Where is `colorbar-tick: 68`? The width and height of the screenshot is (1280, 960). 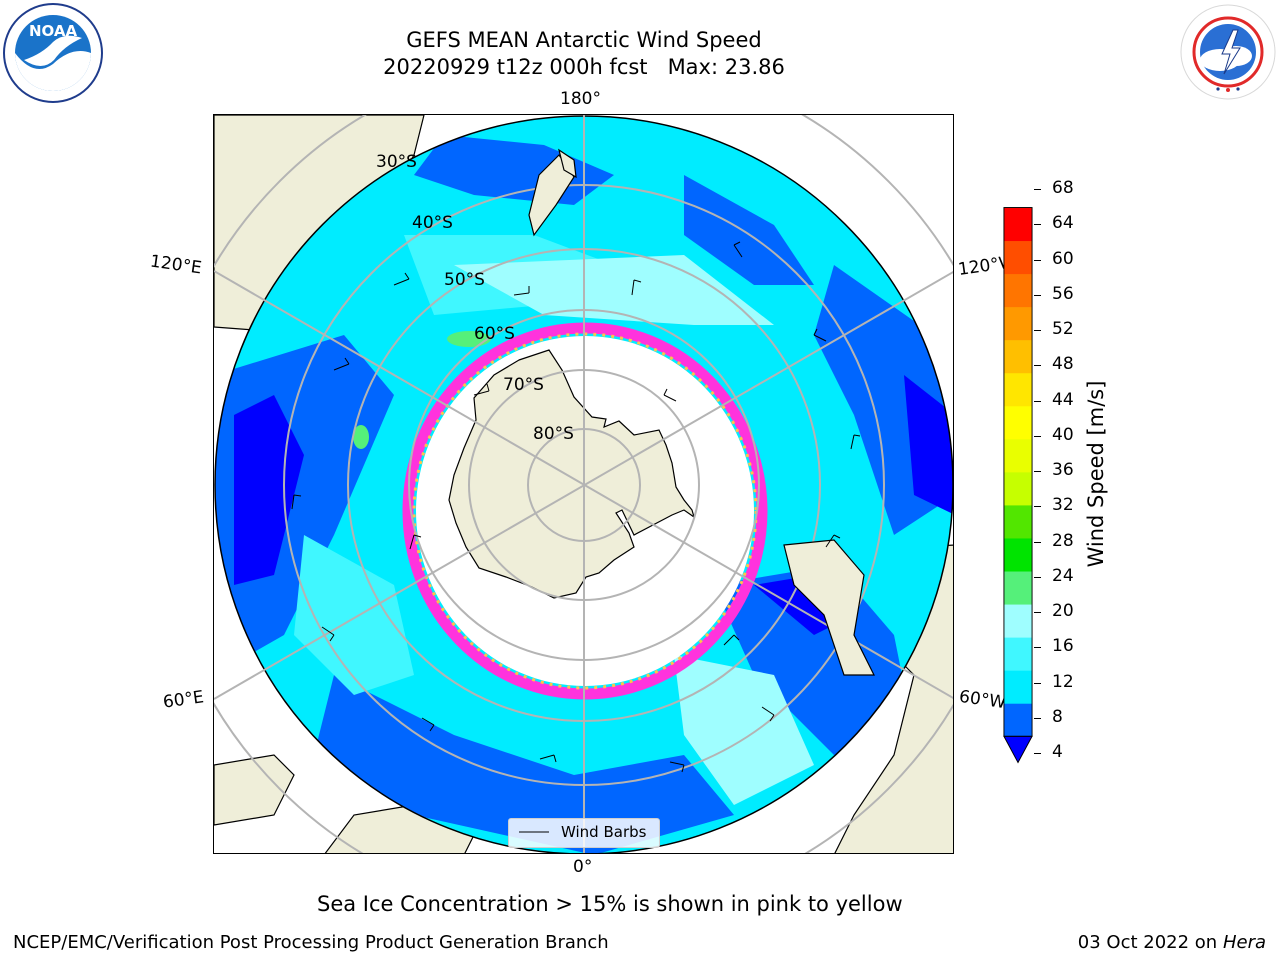
colorbar-tick: 68 is located at coordinates (1063, 188).